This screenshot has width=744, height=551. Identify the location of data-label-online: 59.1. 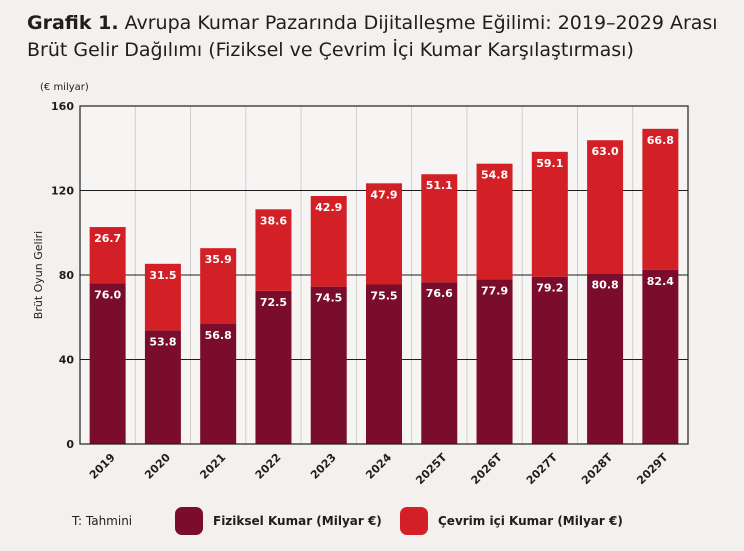
(549, 163).